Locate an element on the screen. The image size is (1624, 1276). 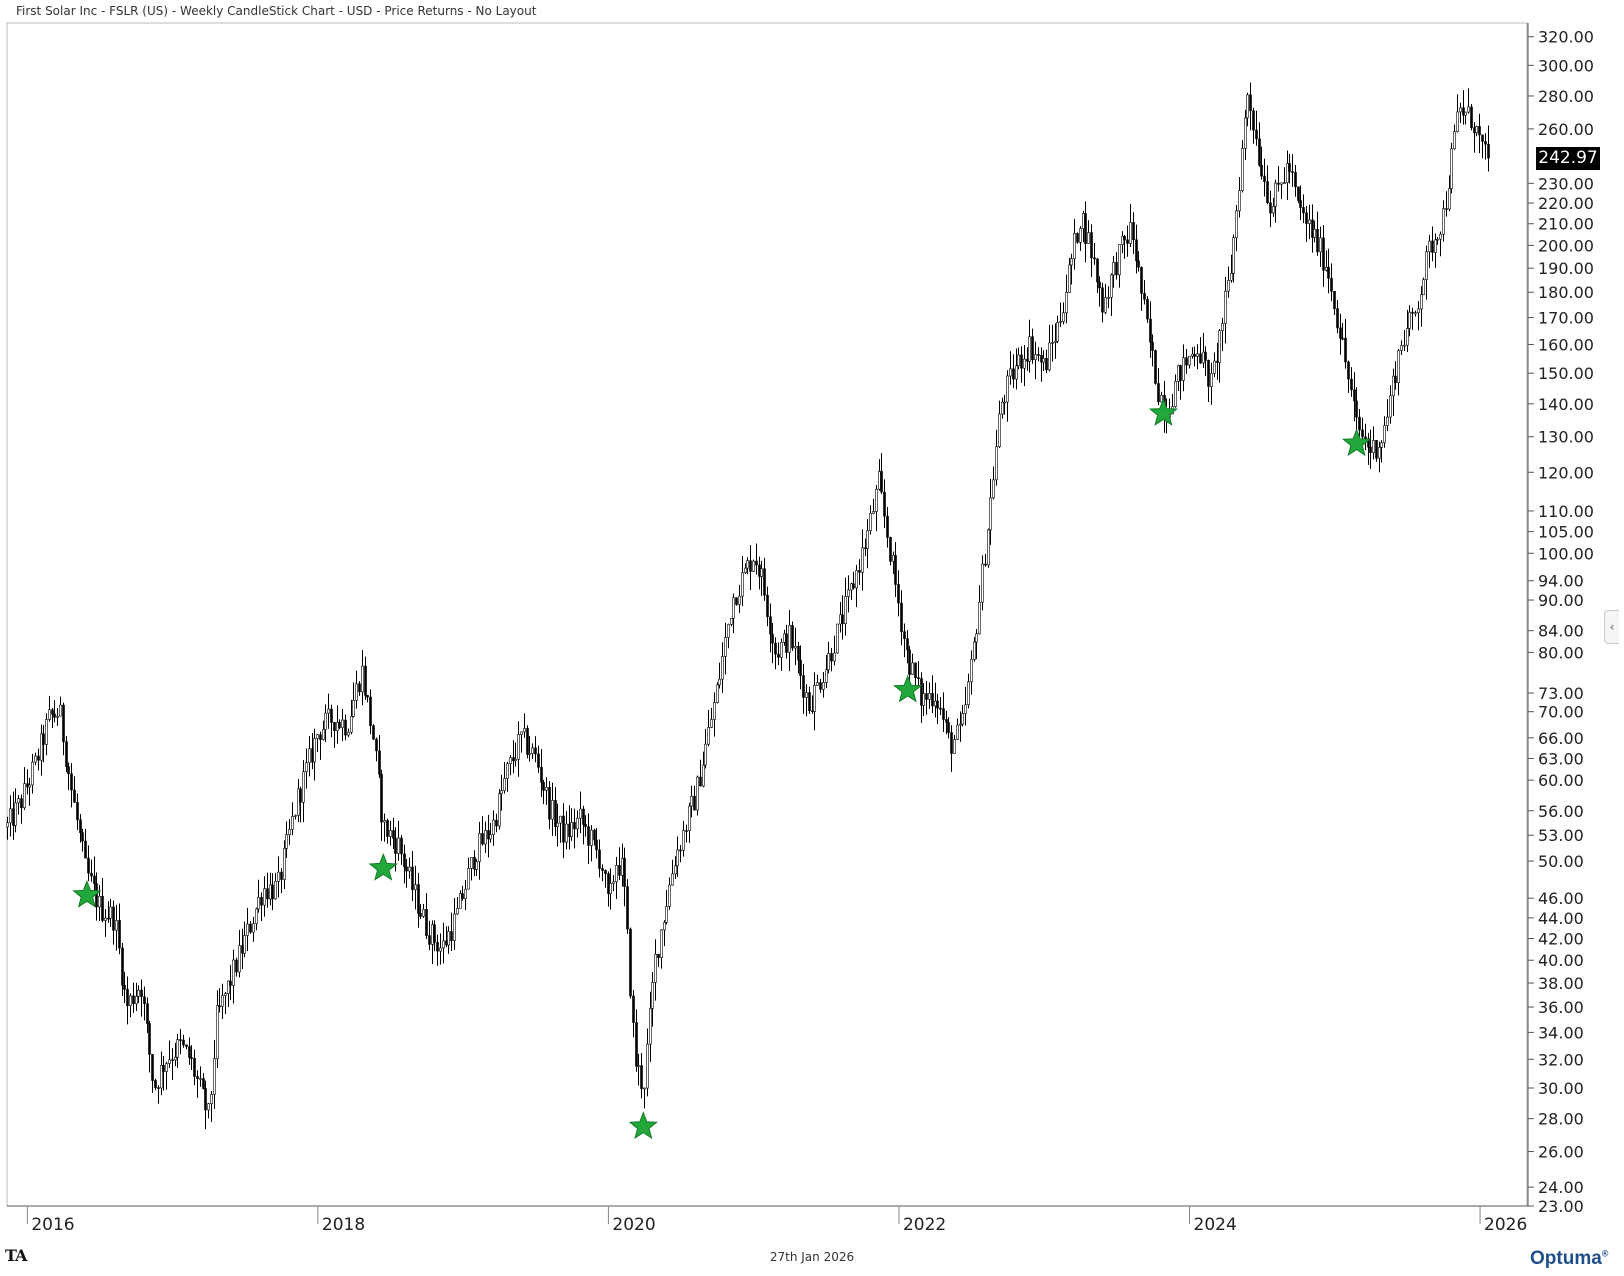
y-tick-label: 28.00 is located at coordinates (1561, 1119).